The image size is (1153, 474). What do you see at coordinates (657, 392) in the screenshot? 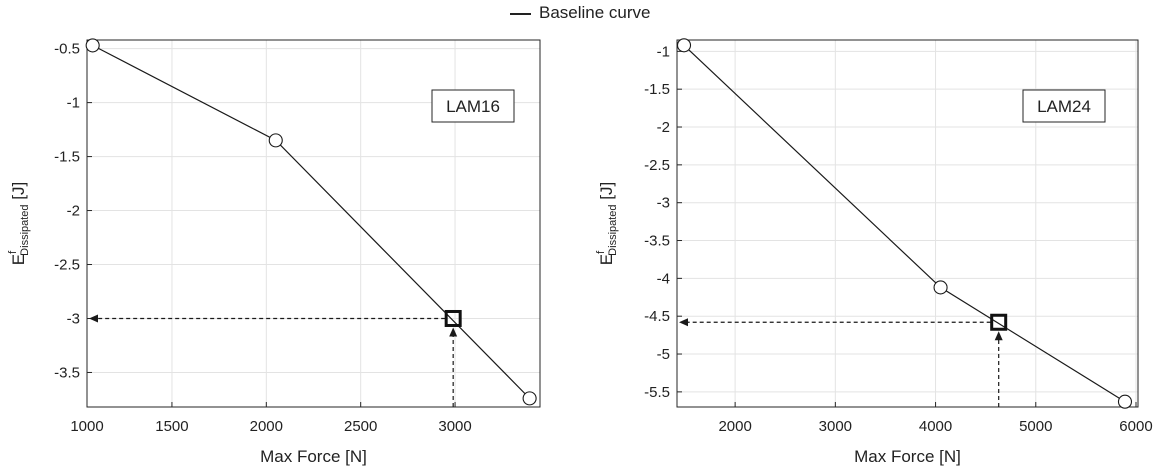
I see `y-tick-label: -5.5` at bounding box center [657, 392].